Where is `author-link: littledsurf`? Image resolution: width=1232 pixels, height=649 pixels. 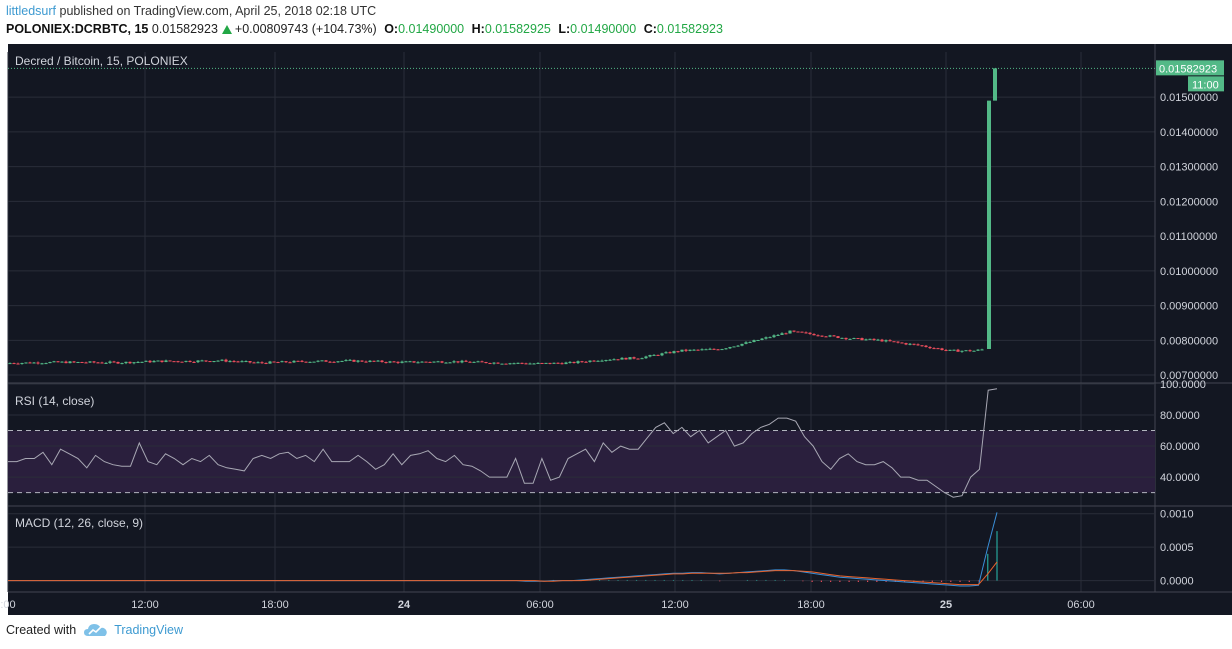 author-link: littledsurf is located at coordinates (31, 11).